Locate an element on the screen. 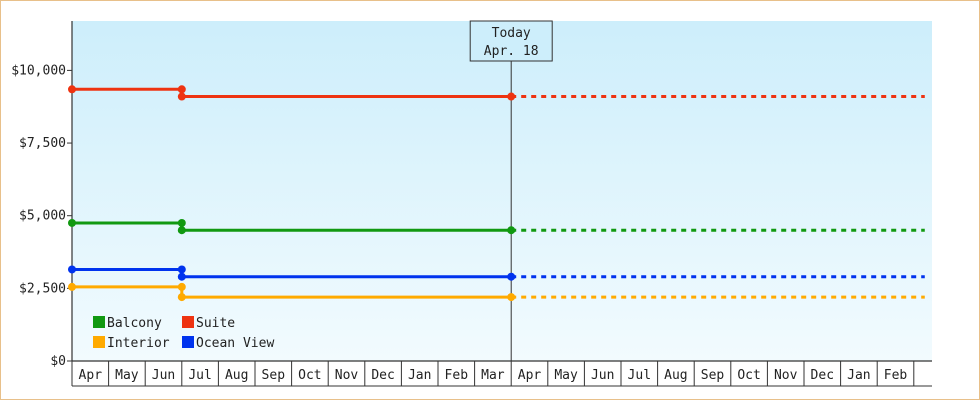 The height and width of the screenshot is (401, 980). x-month-label: Mar is located at coordinates (493, 375).